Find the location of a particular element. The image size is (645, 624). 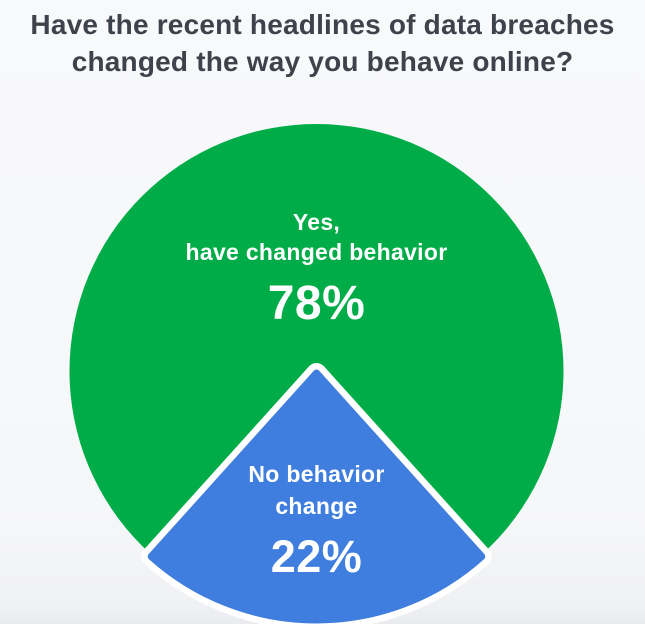

slice-yes-value: 78% is located at coordinates (316, 303).